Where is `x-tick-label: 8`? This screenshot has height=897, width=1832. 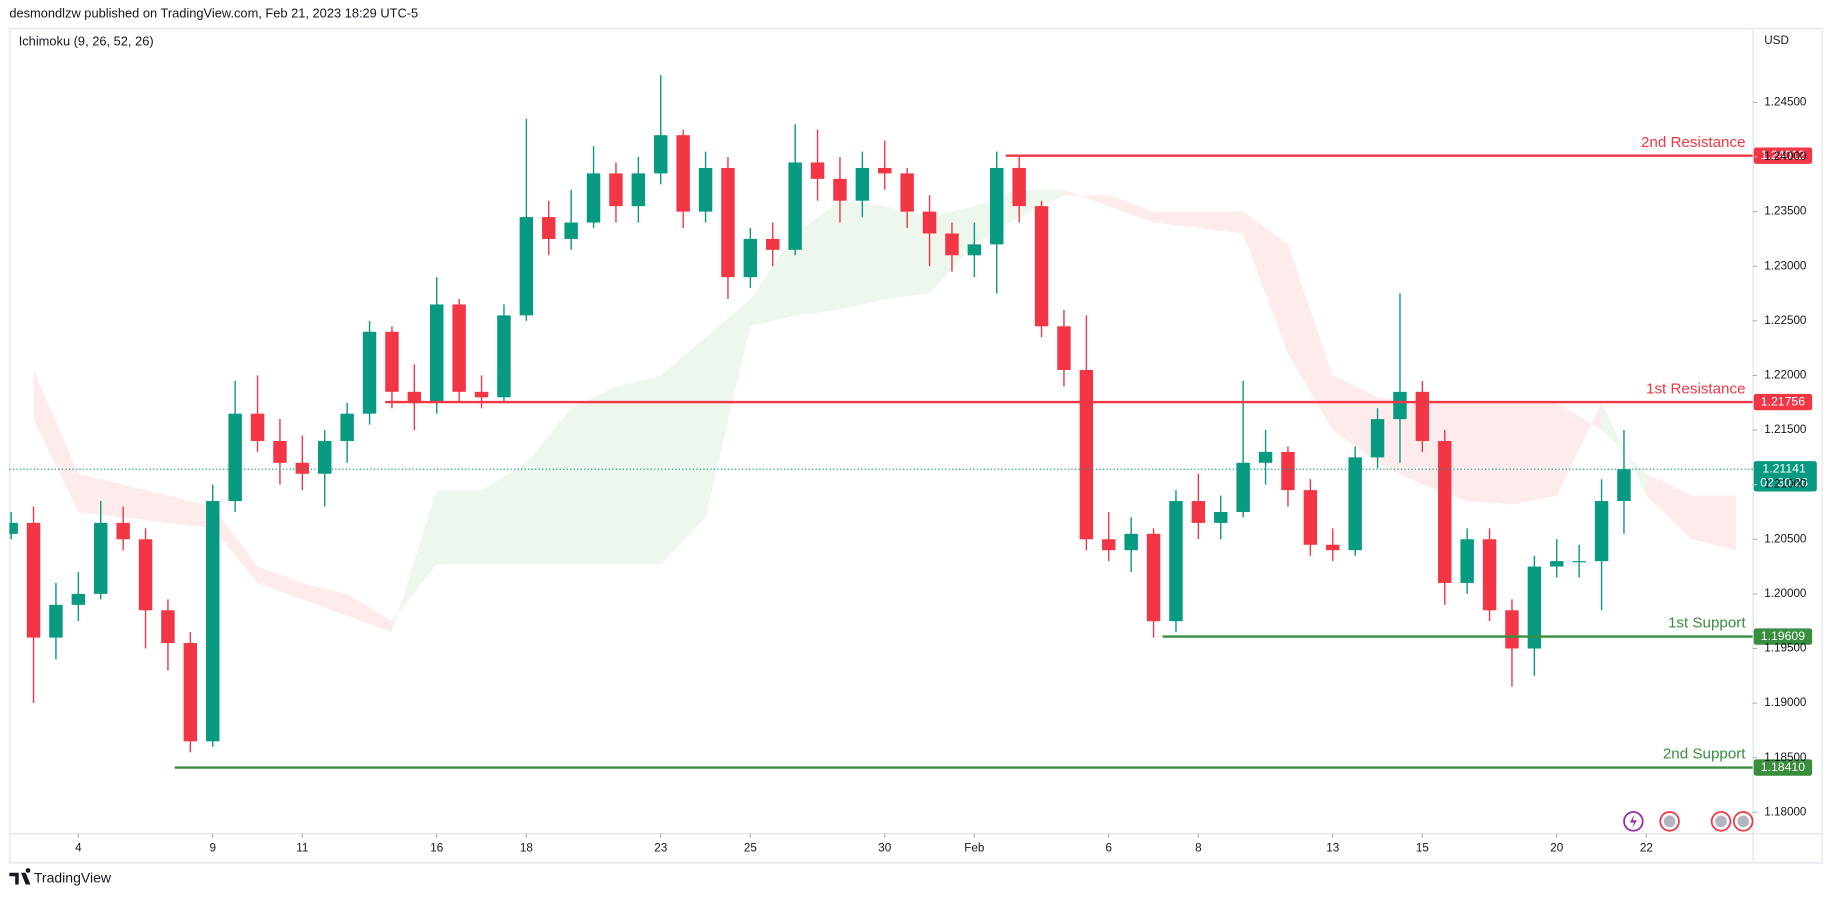
x-tick-label: 8 is located at coordinates (1198, 847).